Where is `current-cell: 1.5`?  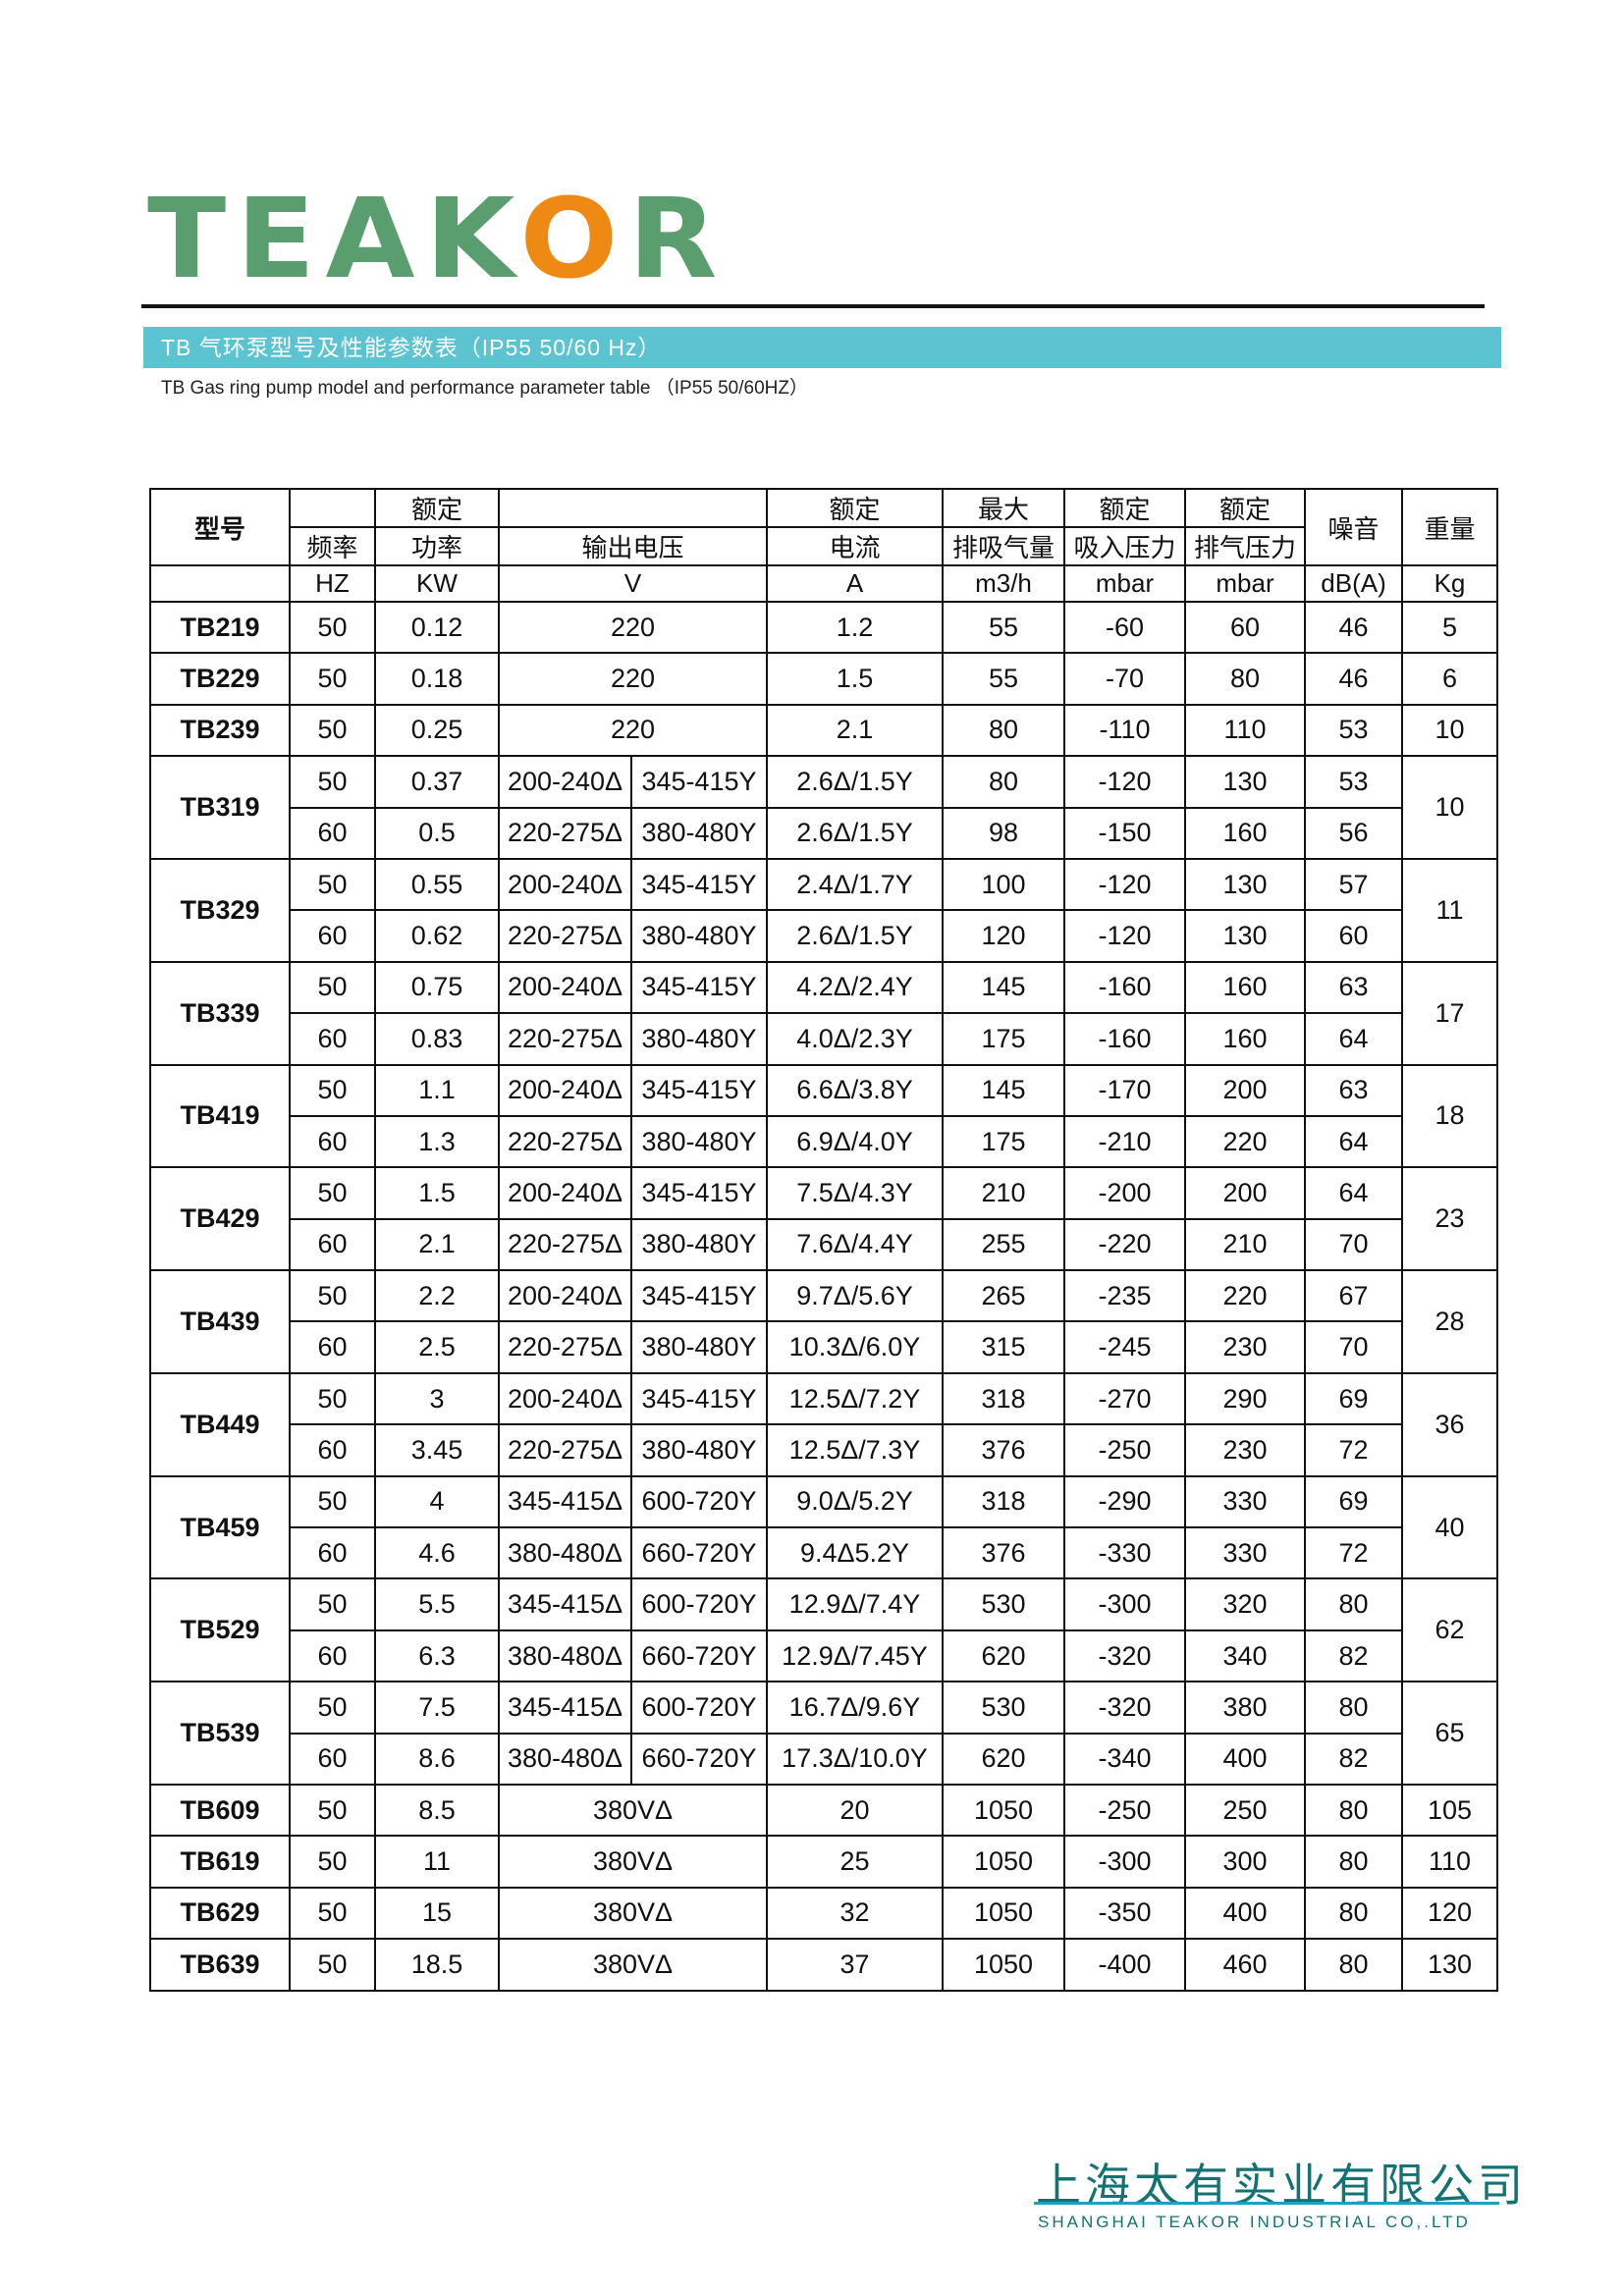 current-cell: 1.5 is located at coordinates (855, 679).